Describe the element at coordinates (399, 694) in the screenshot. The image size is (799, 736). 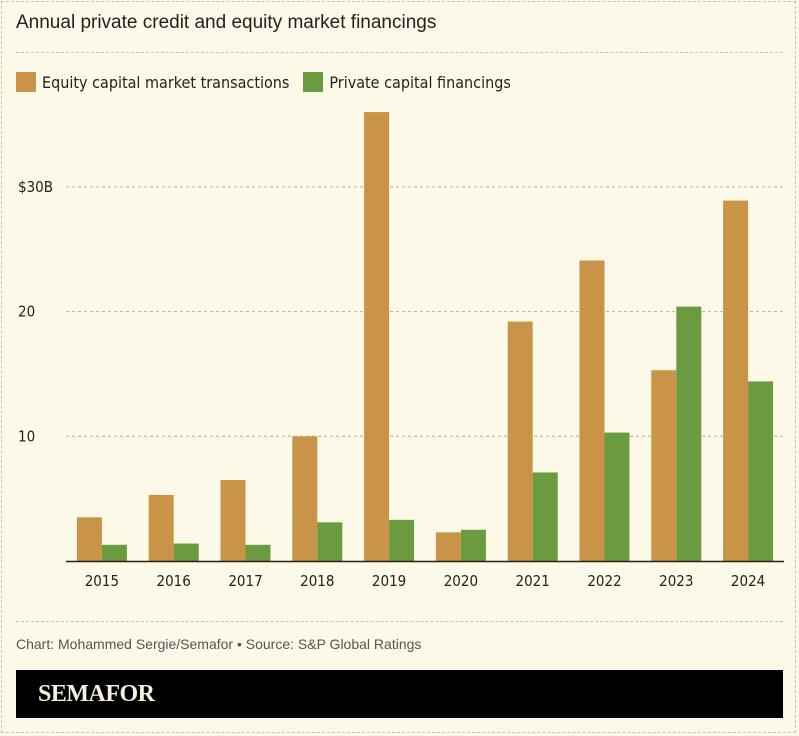
I see `logo-banner: SEMAFOR` at that location.